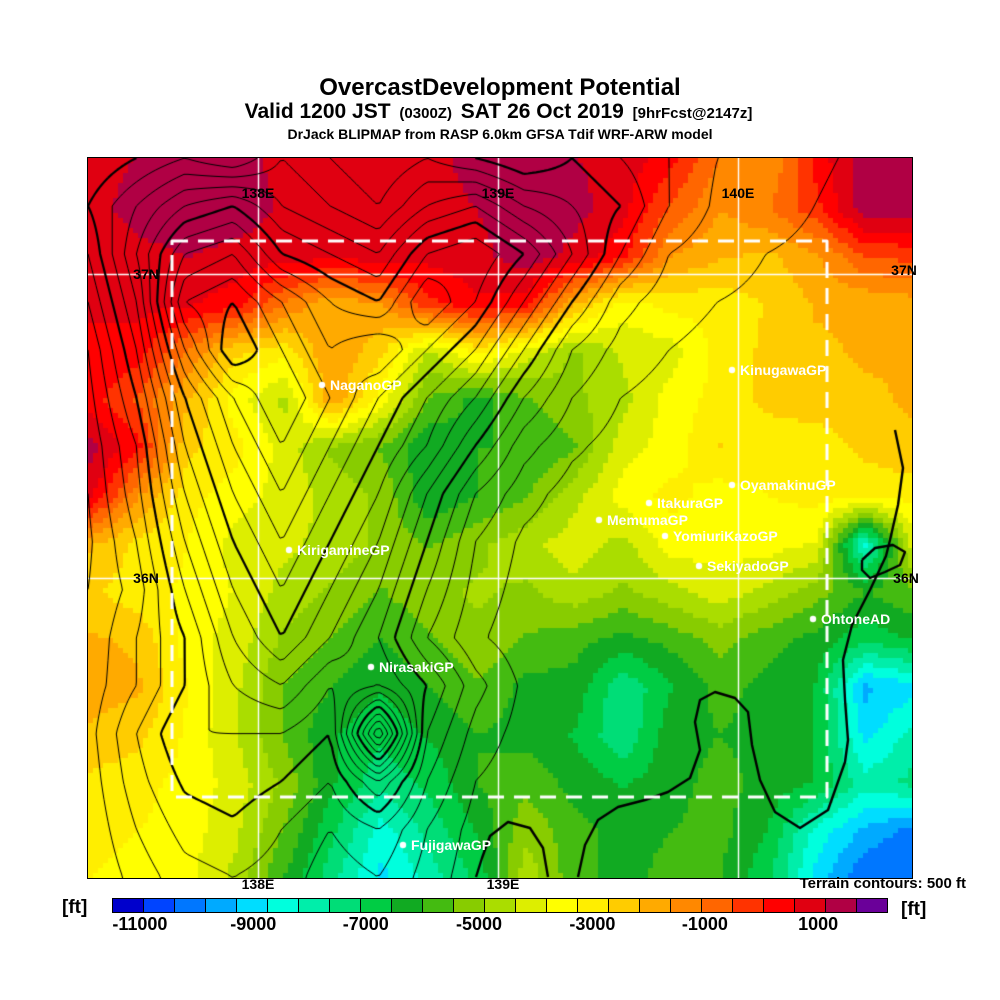 This screenshot has width=1000, height=1000. What do you see at coordinates (500, 87) in the screenshot?
I see `page-title: OvercastDevelopment Potential` at bounding box center [500, 87].